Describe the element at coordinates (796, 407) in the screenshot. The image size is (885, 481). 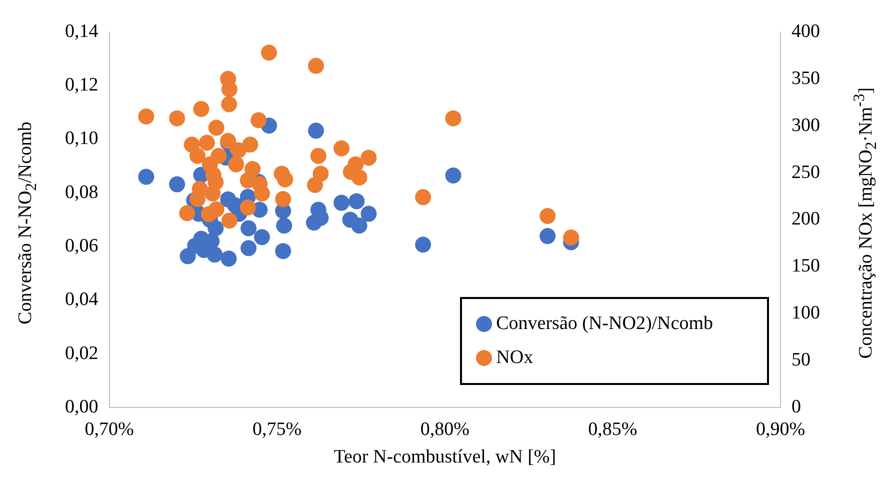
I see `y2-tick-label: 0` at that location.